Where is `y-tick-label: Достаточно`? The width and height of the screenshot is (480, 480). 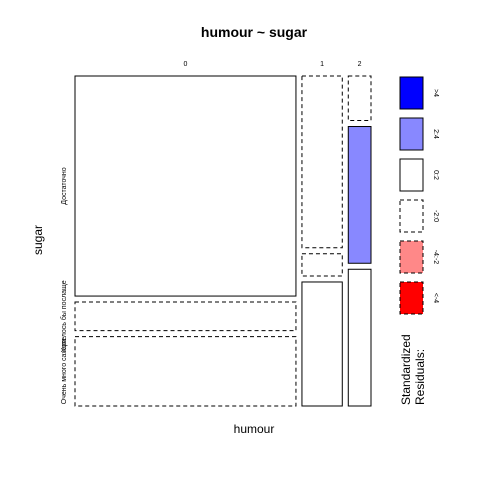 y-tick-label: Достаточно is located at coordinates (64, 185).